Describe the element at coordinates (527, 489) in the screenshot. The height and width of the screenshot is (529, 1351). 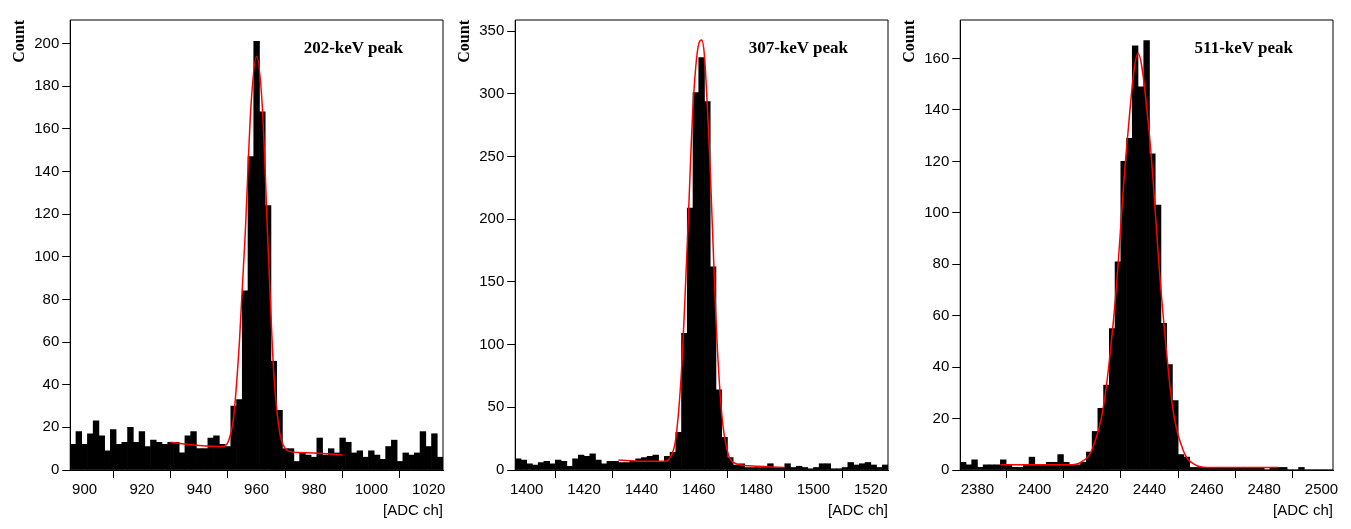
I see `x-tick-label: 1400` at that location.